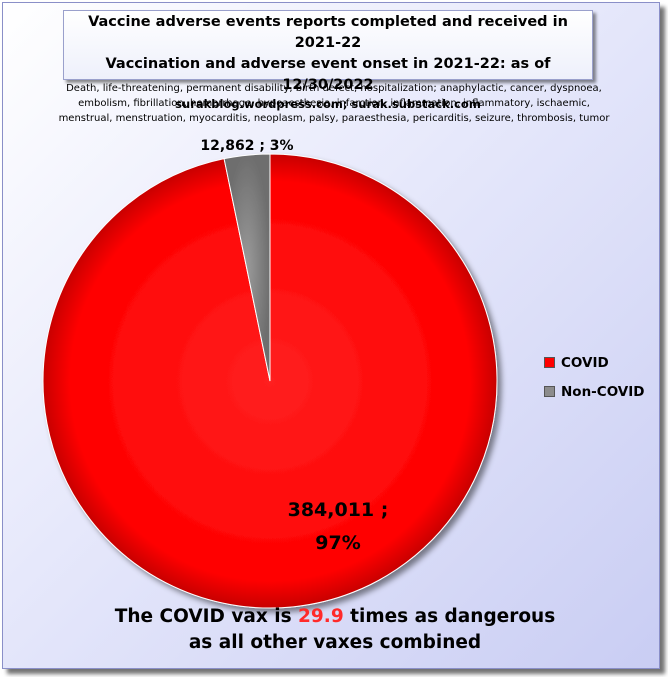 The image size is (668, 677). I want to click on footer-ratio-value: 29.9, so click(321, 616).